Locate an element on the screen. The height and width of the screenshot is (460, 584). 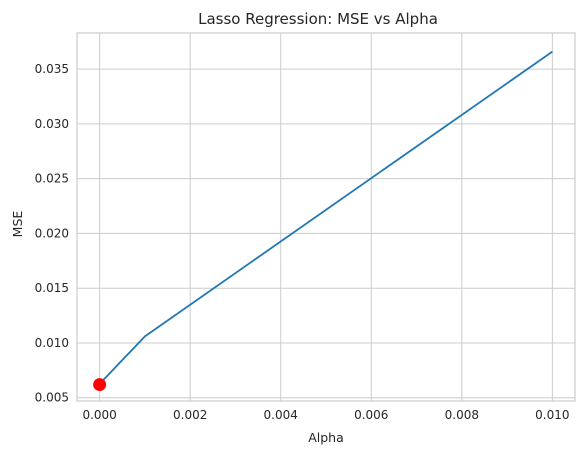
y-tick-label: 0.005 is located at coordinates (52, 398).